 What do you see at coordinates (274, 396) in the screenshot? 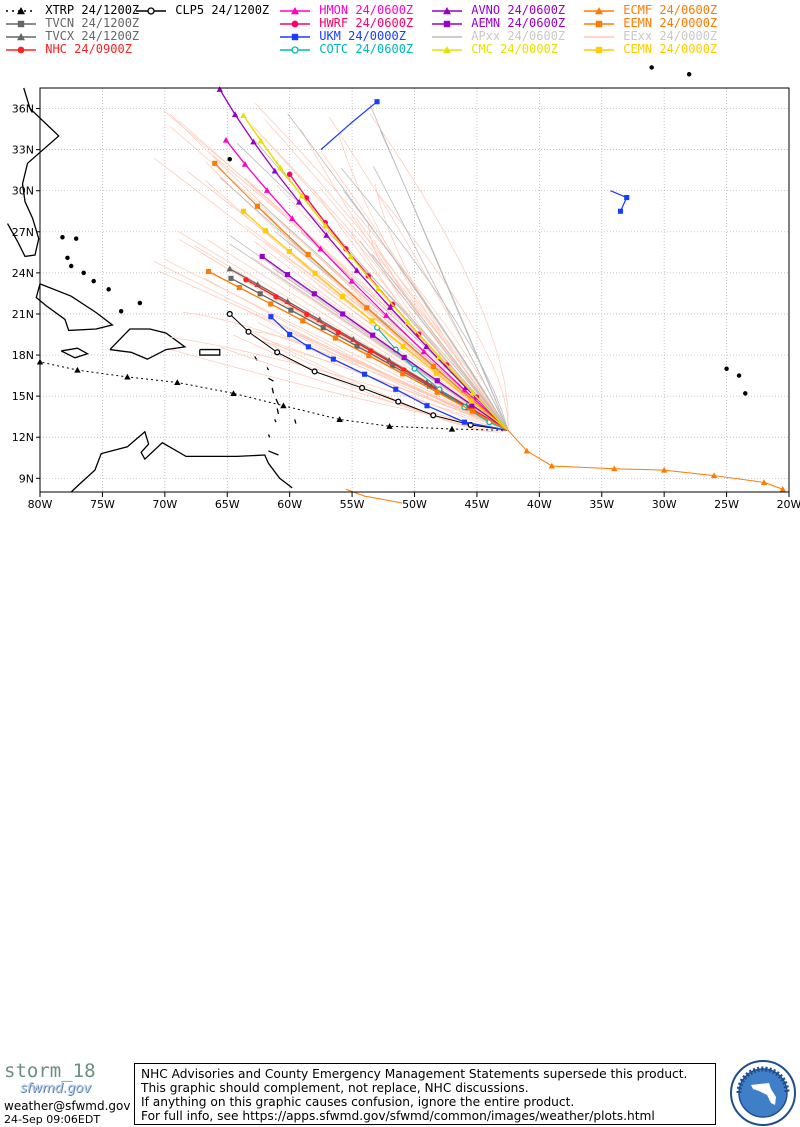
I see `xtrp-track` at bounding box center [274, 396].